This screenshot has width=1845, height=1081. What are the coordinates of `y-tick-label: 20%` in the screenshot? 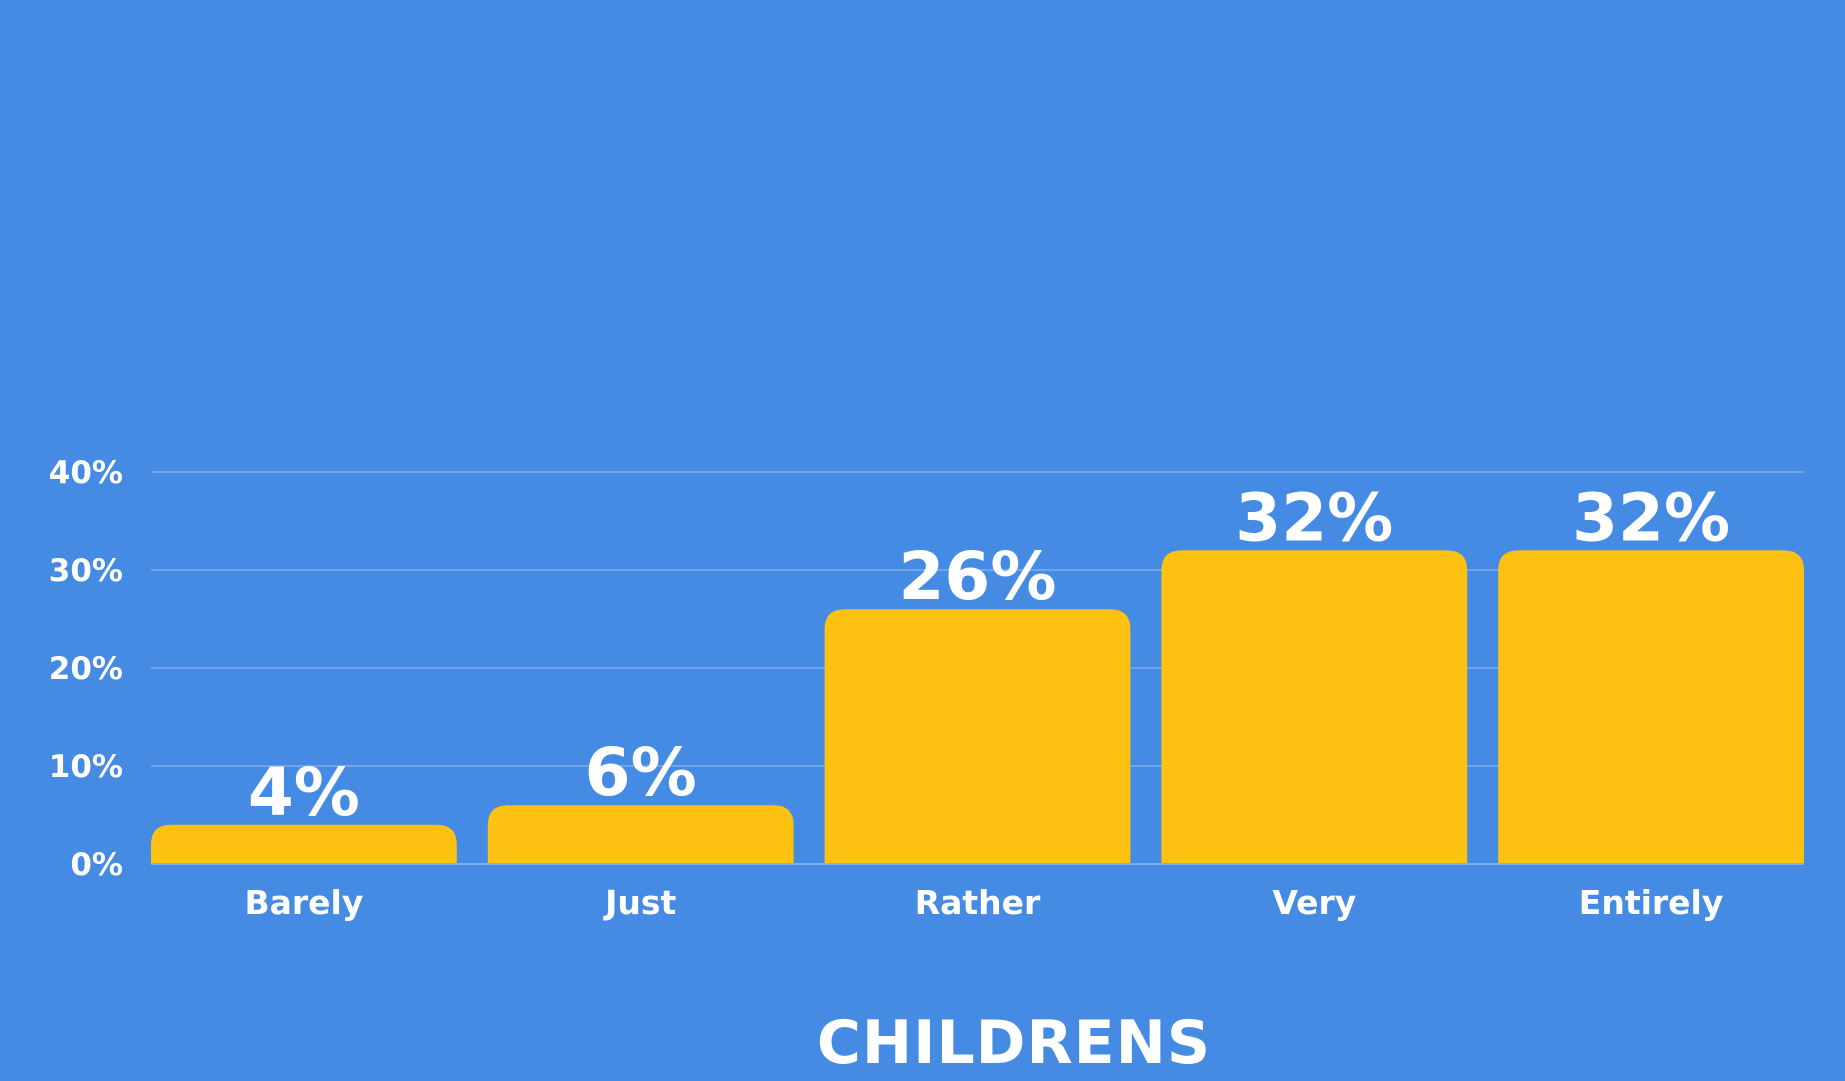 It's located at (86, 669).